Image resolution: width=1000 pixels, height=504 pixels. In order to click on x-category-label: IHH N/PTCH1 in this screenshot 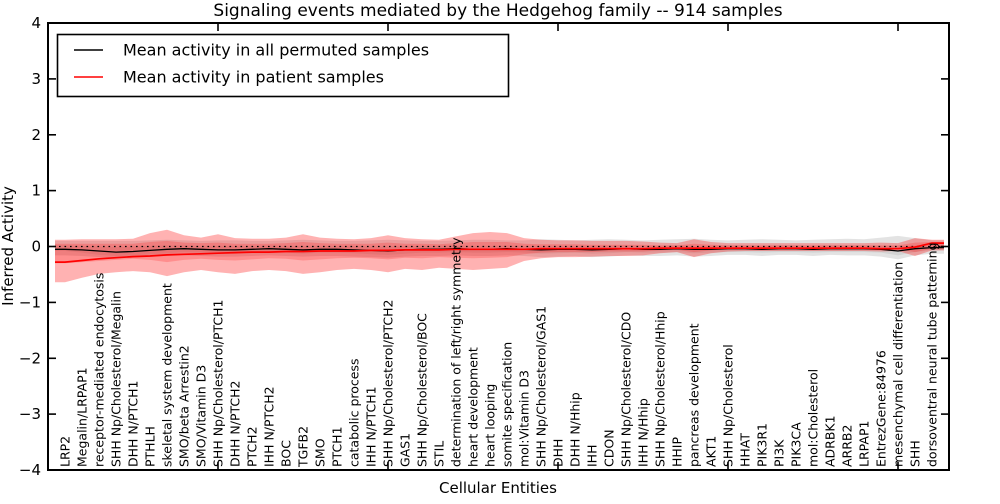, I will do `click(371, 426)`.